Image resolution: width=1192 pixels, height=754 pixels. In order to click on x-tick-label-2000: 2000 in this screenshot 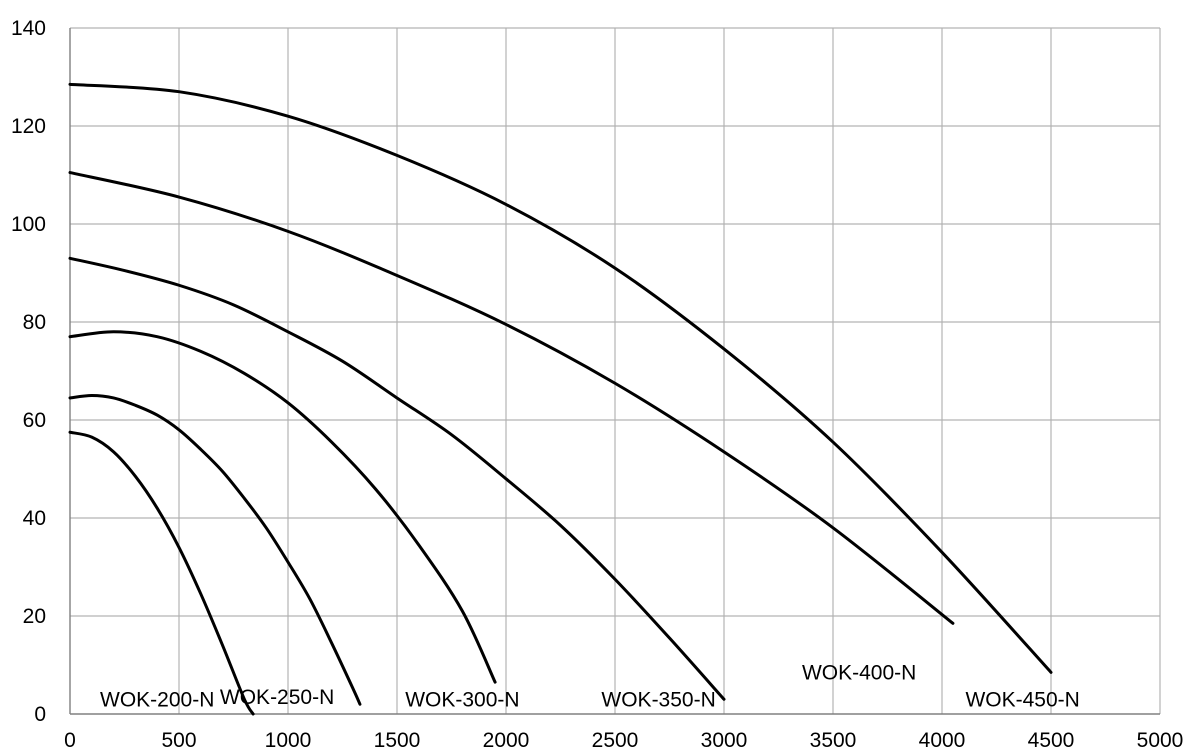, I will do `click(506, 740)`.